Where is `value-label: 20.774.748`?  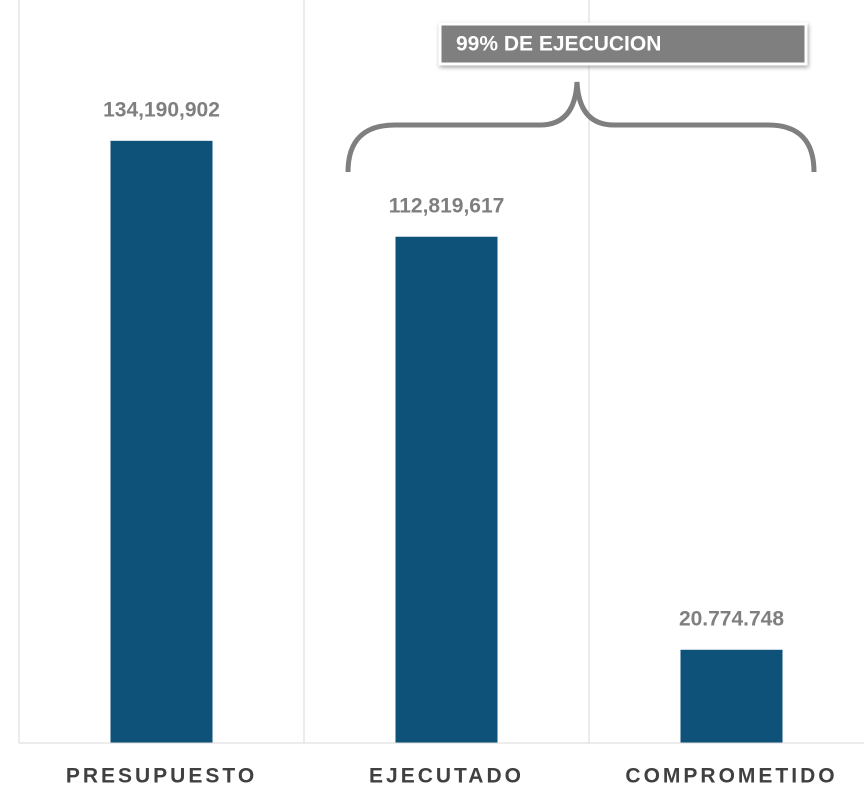 value-label: 20.774.748 is located at coordinates (731, 618).